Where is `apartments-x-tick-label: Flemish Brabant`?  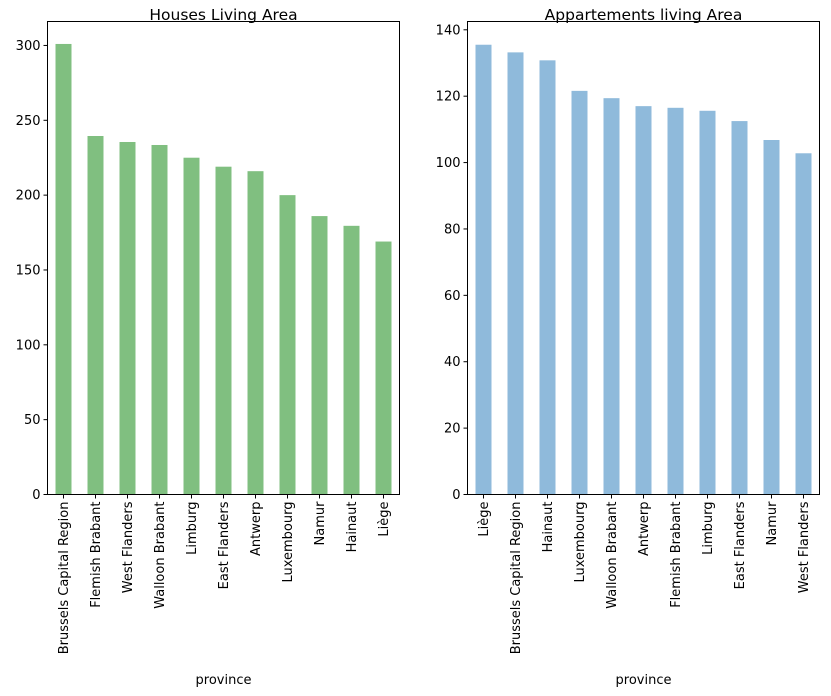
apartments-x-tick-label: Flemish Brabant is located at coordinates (676, 555).